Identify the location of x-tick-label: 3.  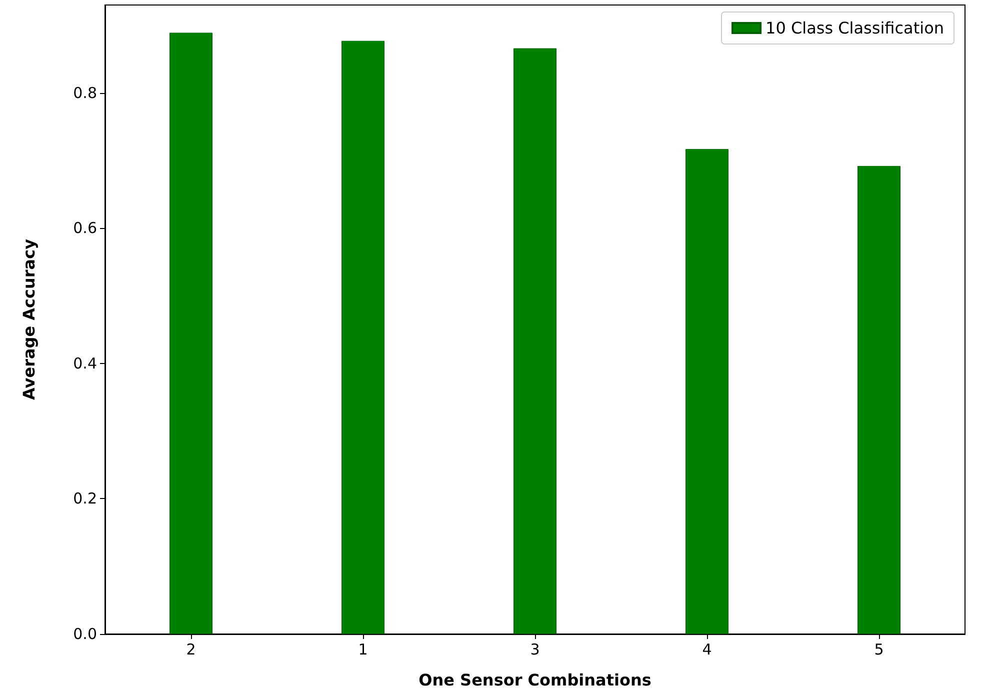
(535, 649).